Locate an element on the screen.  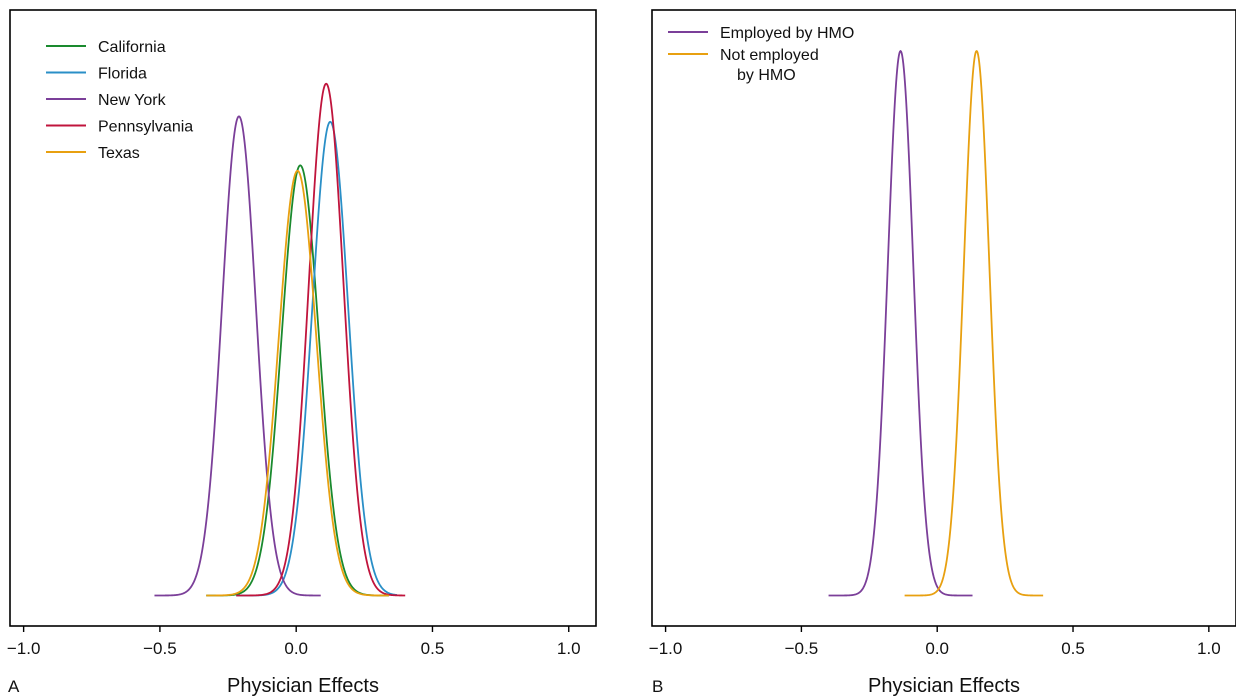
density-curve-pennsylvania is located at coordinates (320, 339).